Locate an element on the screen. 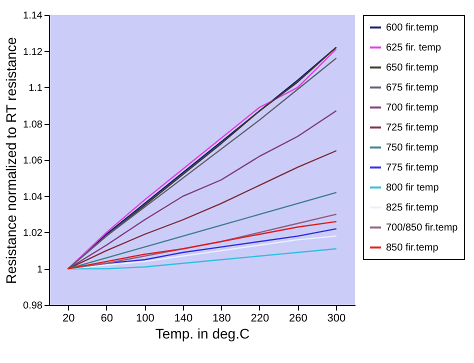  x-axis-title: Temp. in deg.C is located at coordinates (202, 334).